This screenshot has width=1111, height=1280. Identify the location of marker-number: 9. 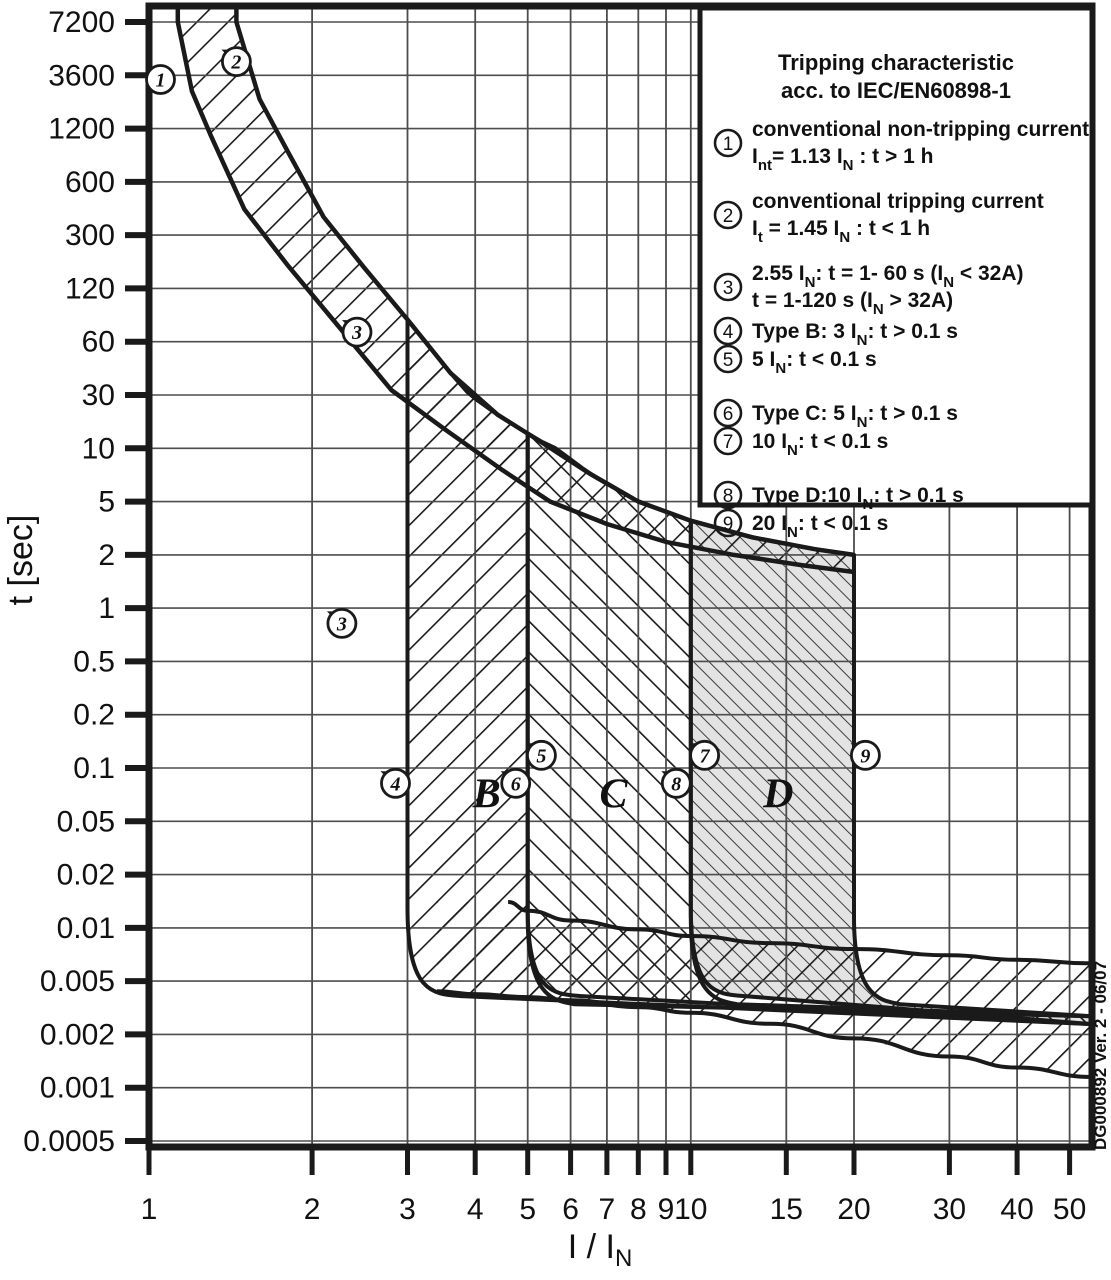
(865, 756).